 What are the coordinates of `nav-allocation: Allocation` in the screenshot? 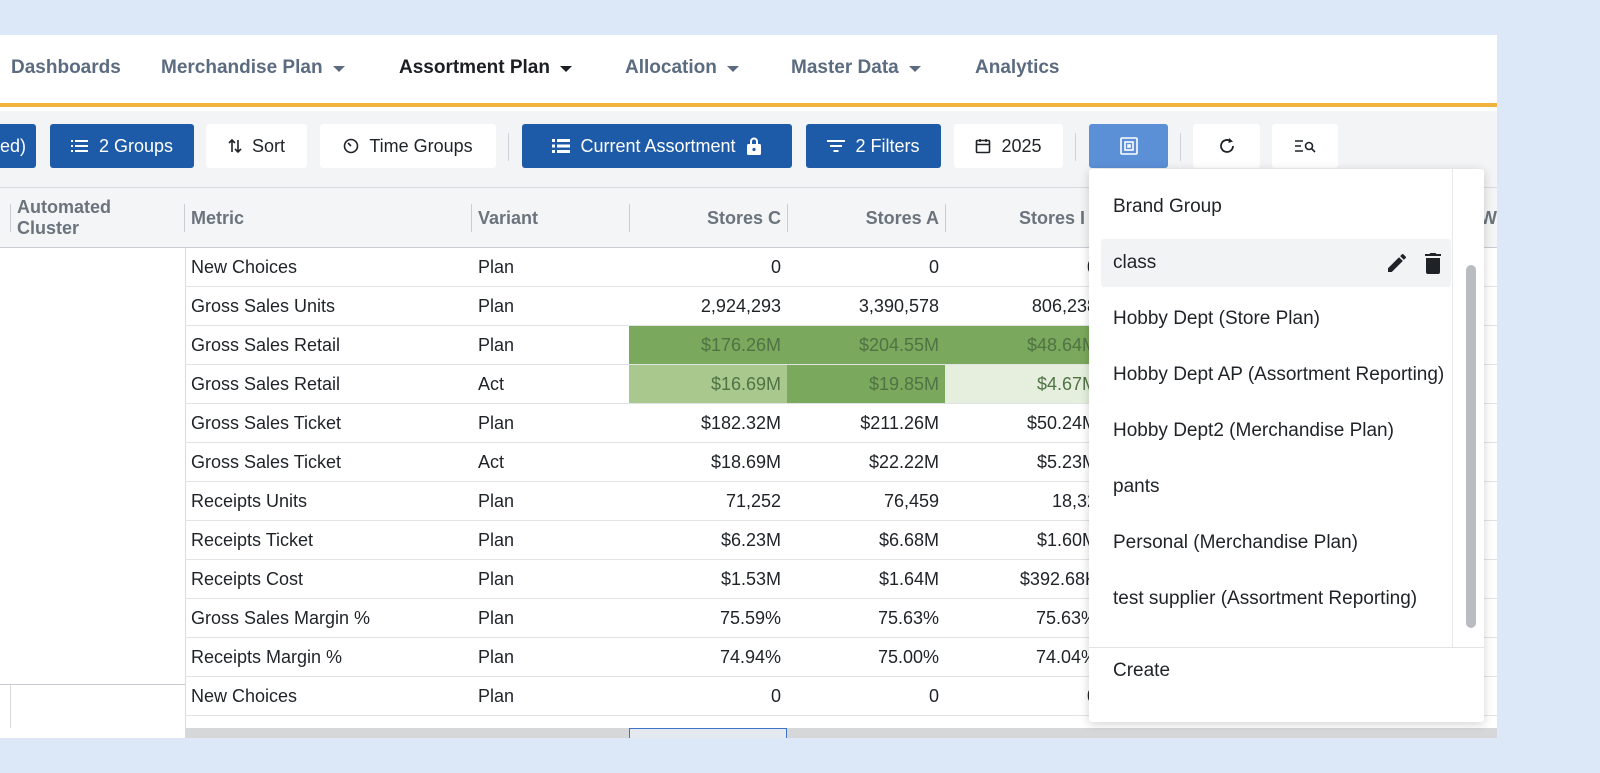 It's located at (682, 68).